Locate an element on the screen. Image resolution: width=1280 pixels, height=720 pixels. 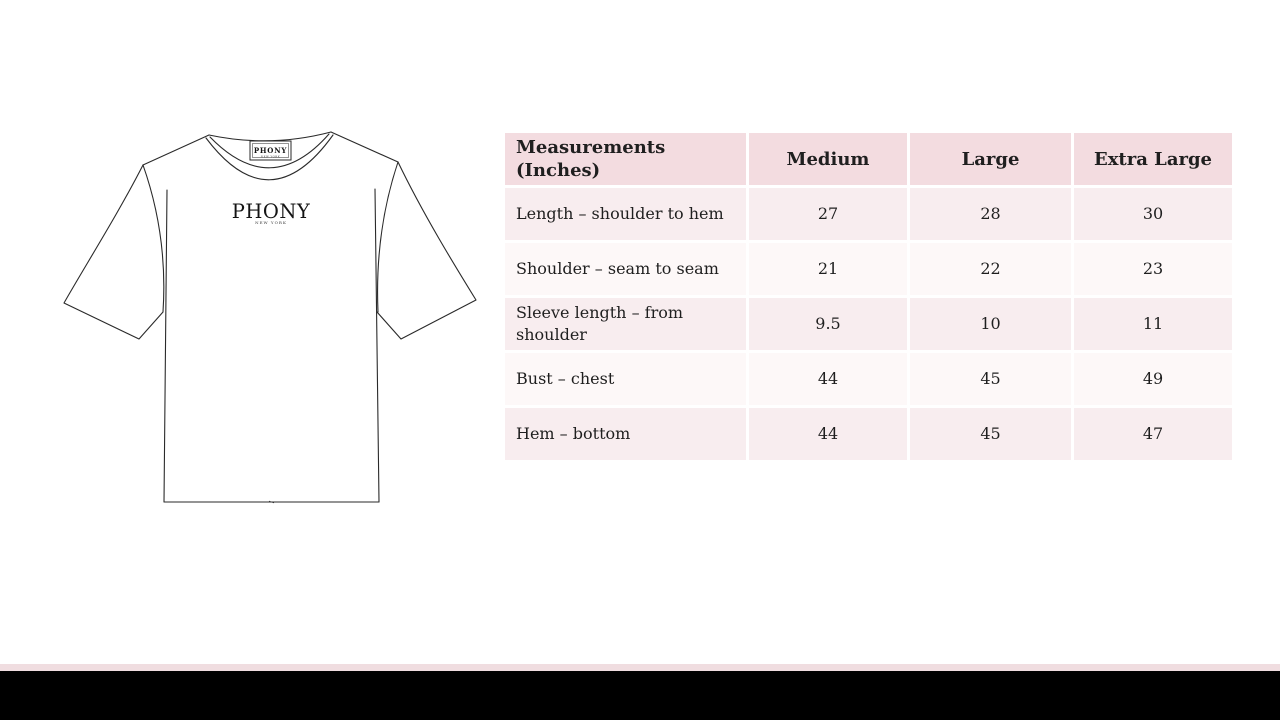
cell-large: 28 is located at coordinates (990, 214).